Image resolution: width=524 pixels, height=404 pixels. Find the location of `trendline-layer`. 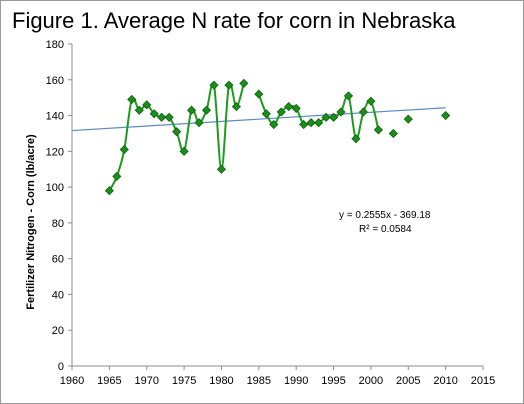

trendline-layer is located at coordinates (258, 119).